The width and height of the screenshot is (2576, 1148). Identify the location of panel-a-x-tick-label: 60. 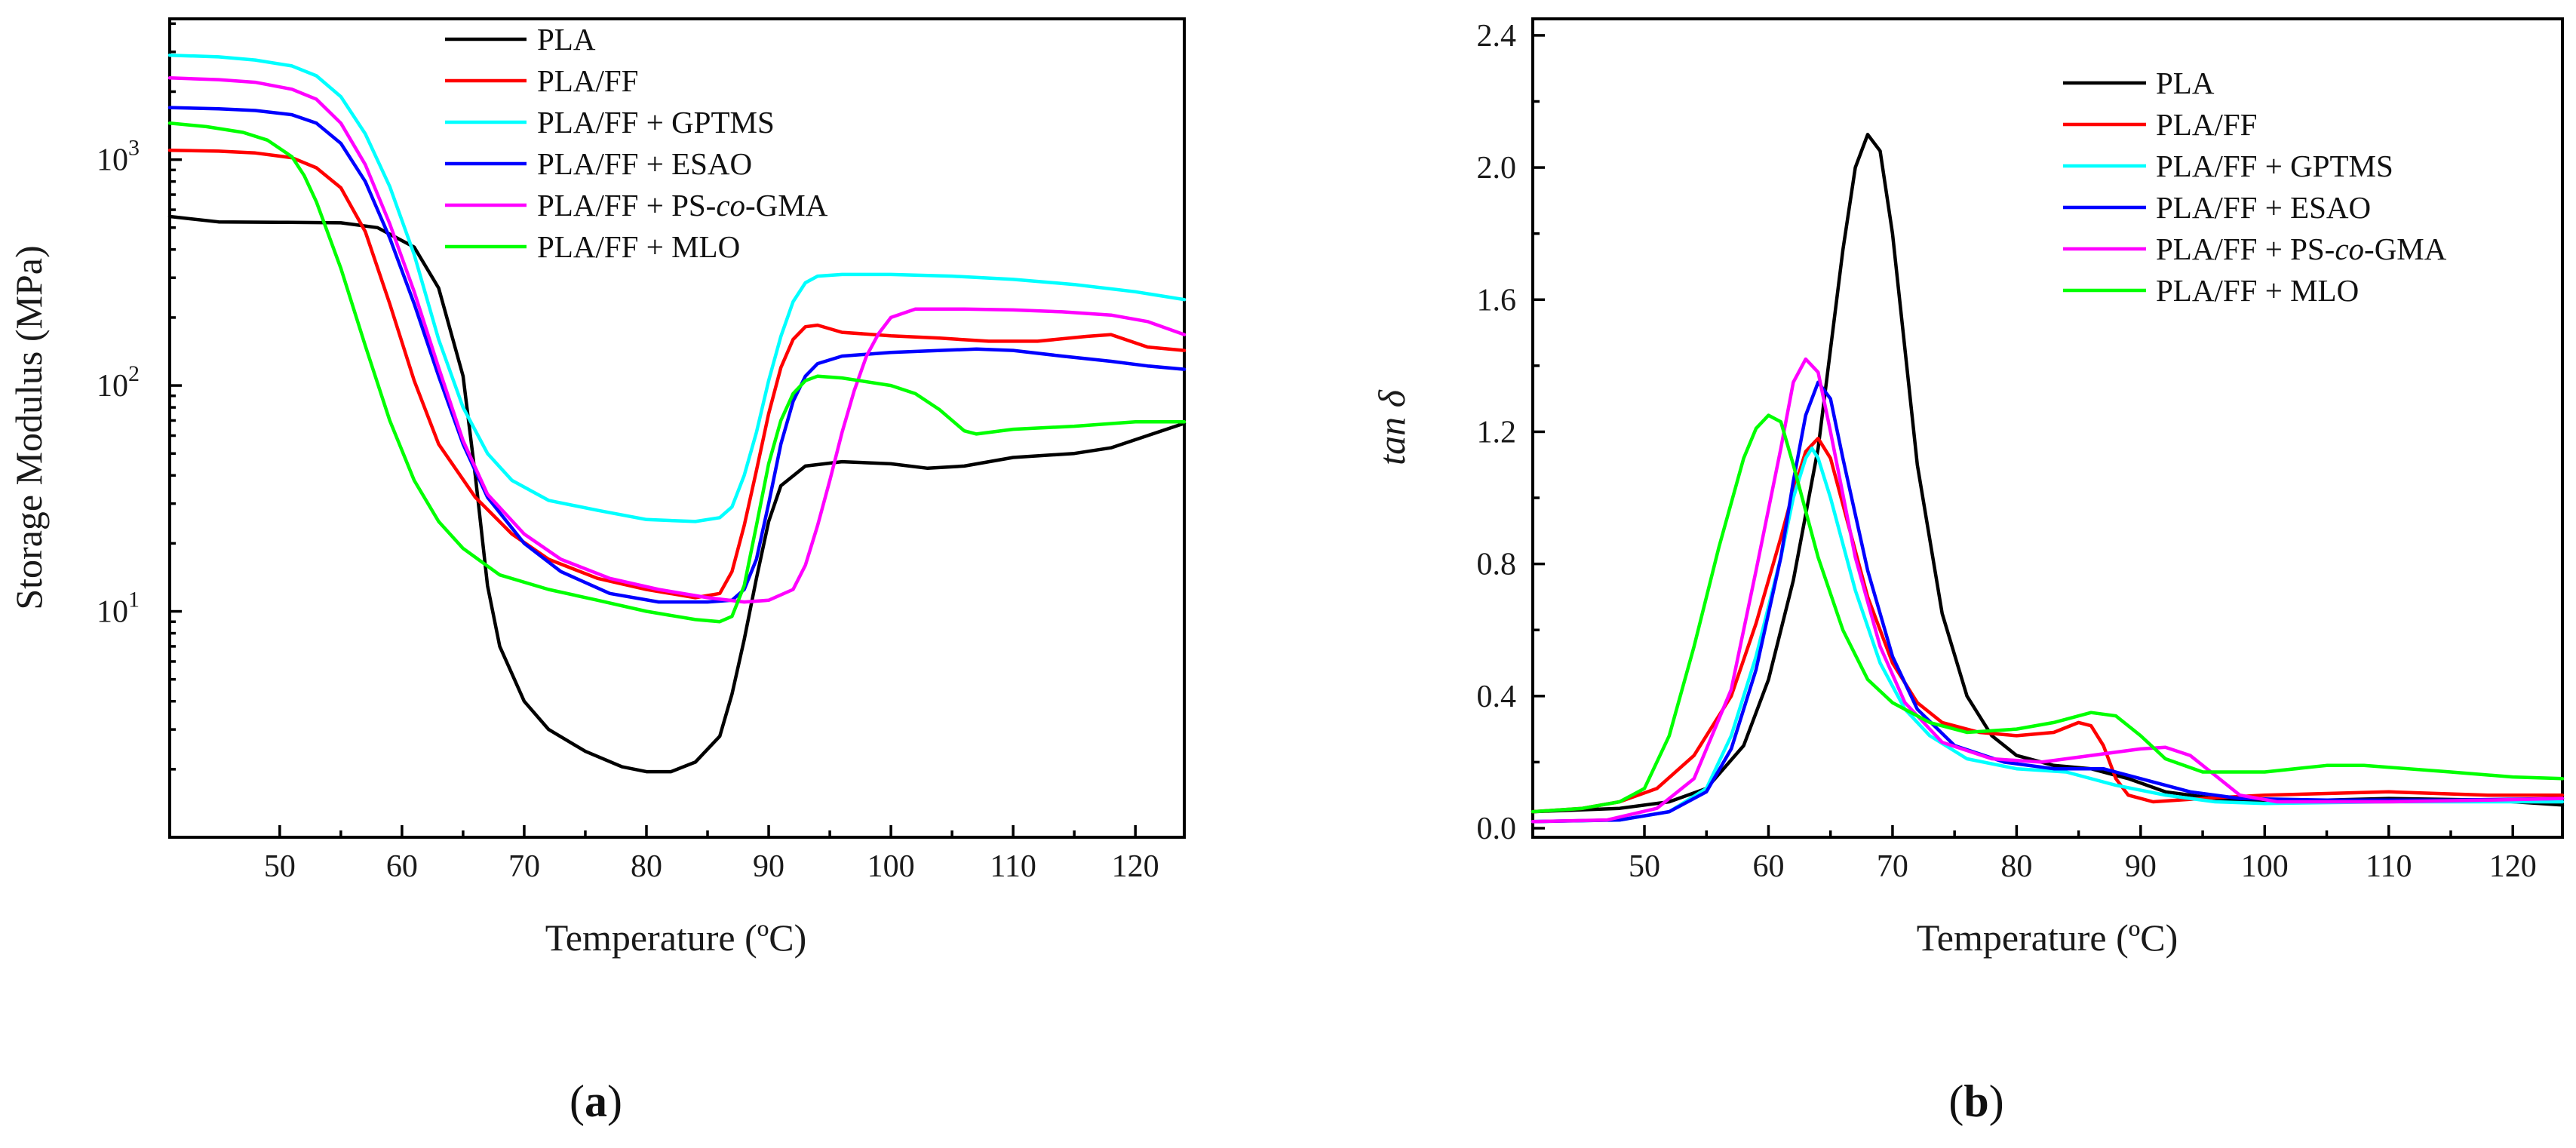
(402, 867).